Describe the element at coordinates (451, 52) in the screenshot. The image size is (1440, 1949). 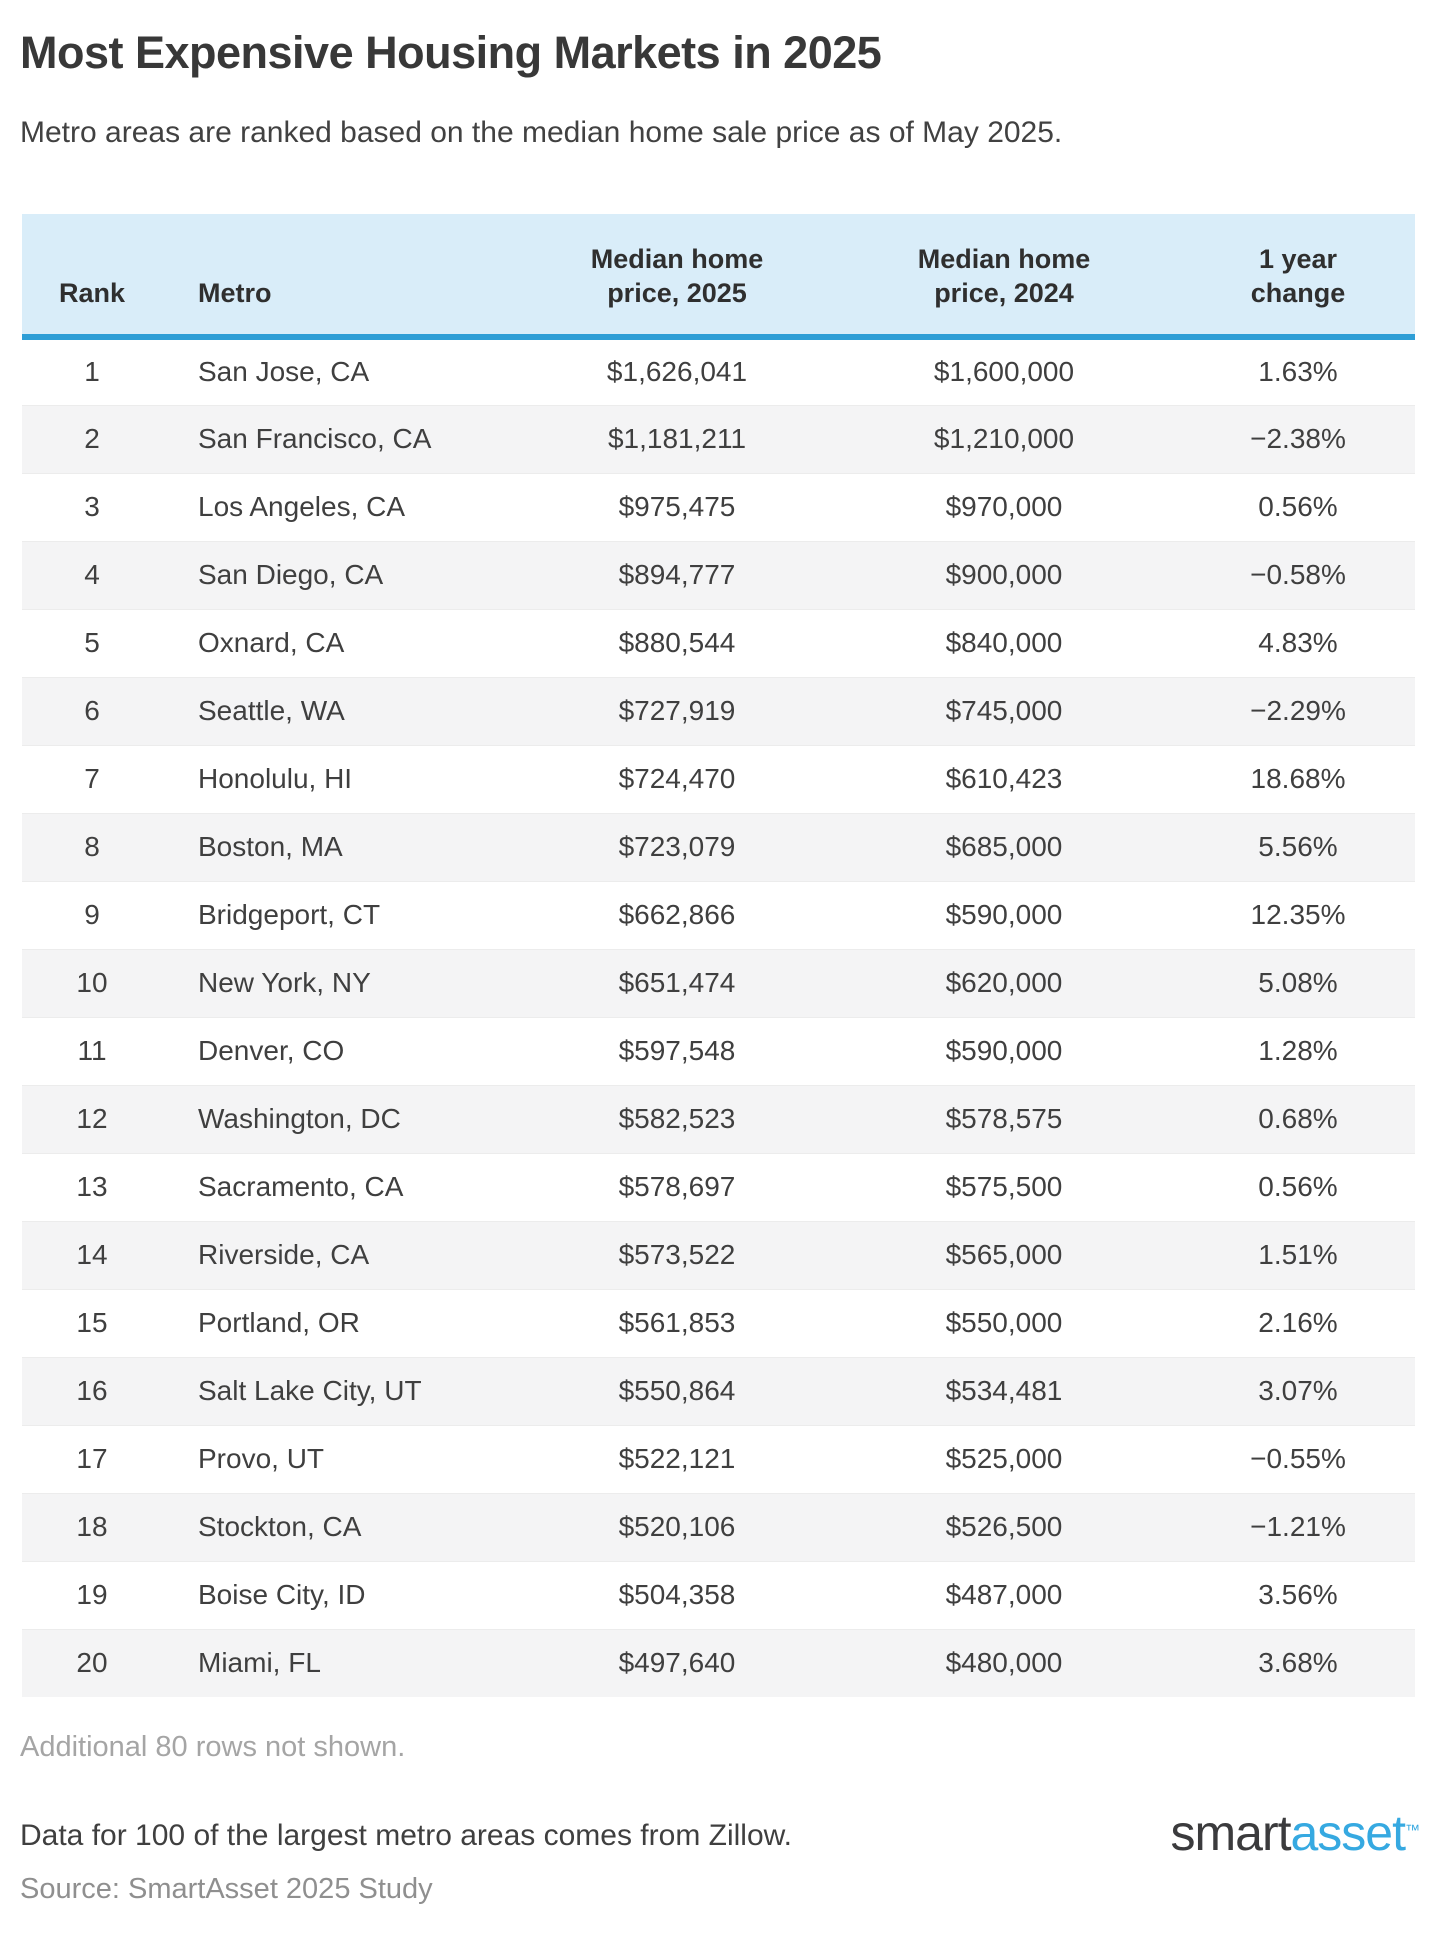
I see `page-title: Most Expensive Housing Markets in 2025` at that location.